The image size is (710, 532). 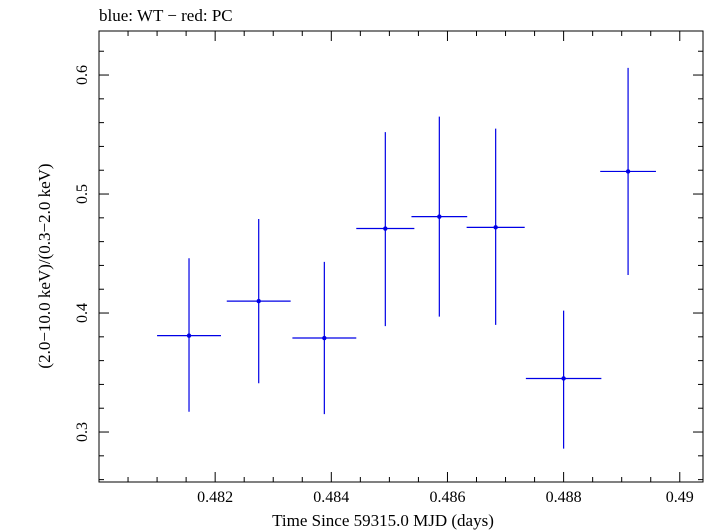 What do you see at coordinates (82, 75) in the screenshot?
I see `y-tick-label: 0.6` at bounding box center [82, 75].